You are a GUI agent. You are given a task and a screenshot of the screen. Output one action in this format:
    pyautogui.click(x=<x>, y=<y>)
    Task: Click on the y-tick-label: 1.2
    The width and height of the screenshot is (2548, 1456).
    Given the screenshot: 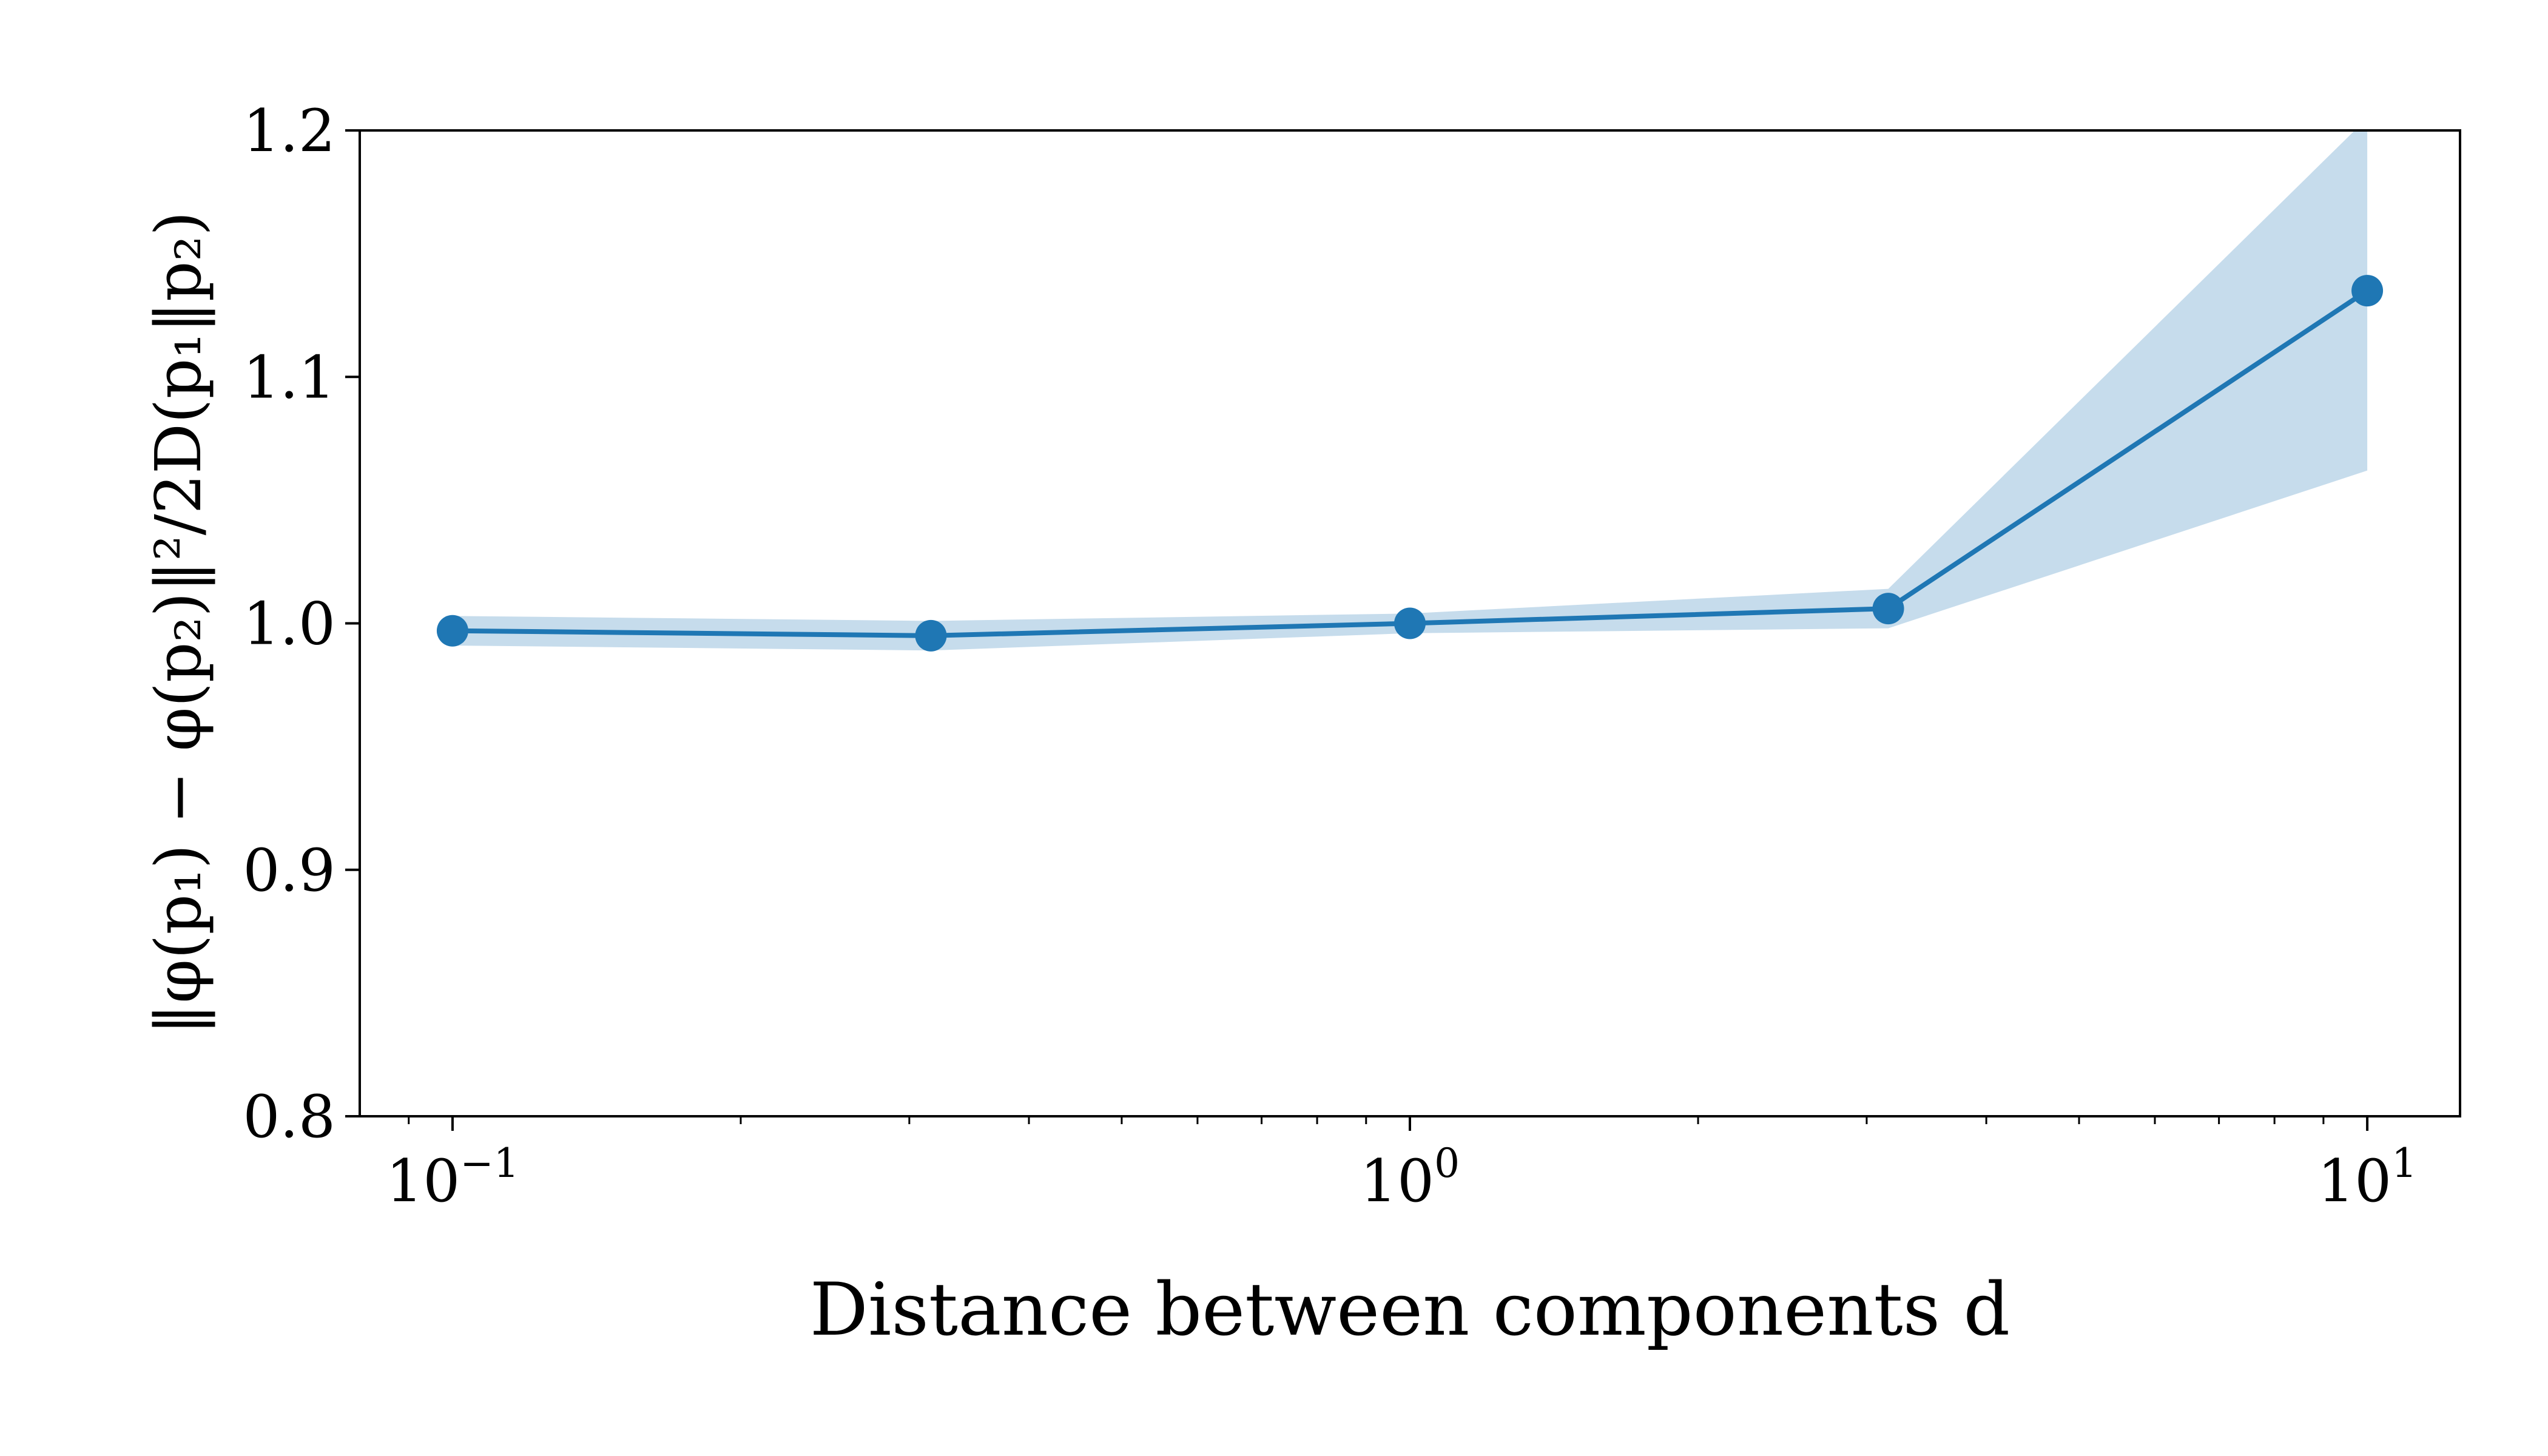 What is the action you would take?
    pyautogui.click(x=289, y=131)
    